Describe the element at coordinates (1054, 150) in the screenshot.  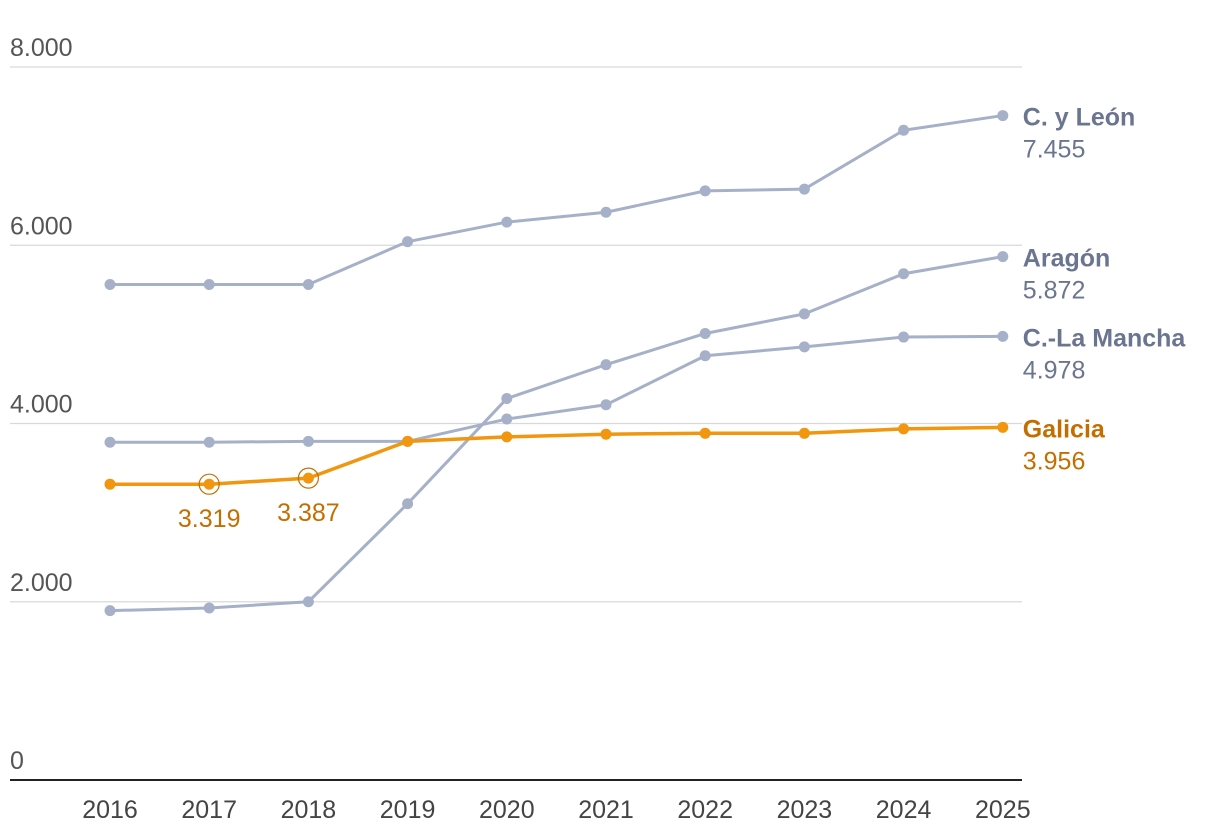
I see `series-end-value: 7.455` at that location.